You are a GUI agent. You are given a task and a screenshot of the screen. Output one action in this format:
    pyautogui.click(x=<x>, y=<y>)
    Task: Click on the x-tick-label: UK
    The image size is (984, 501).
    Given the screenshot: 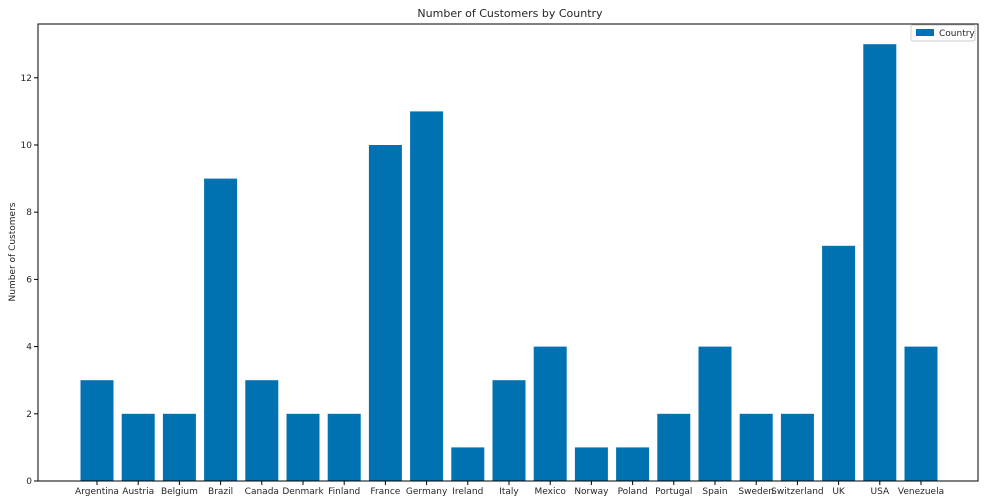 What is the action you would take?
    pyautogui.click(x=839, y=492)
    